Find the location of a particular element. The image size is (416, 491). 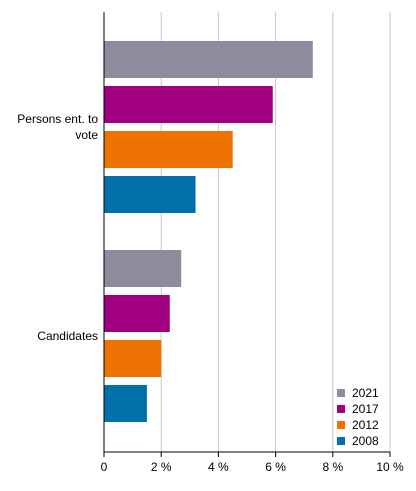

legend-label: 2017 is located at coordinates (365, 409).